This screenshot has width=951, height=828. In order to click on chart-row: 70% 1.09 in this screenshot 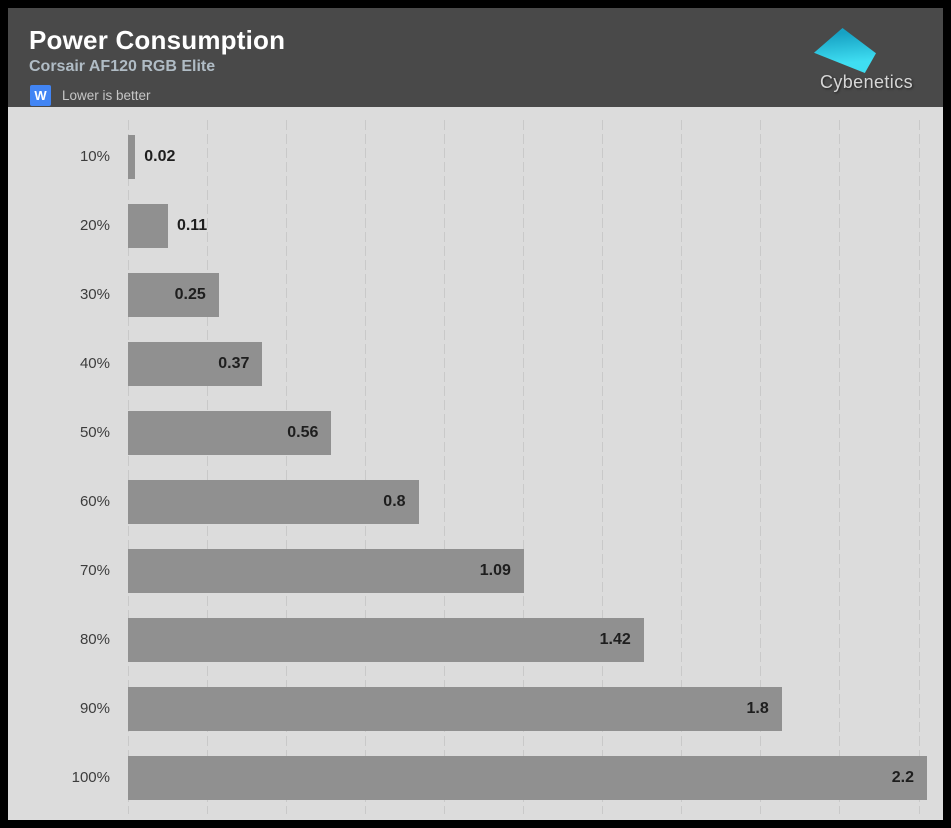, I will do `click(475, 570)`.